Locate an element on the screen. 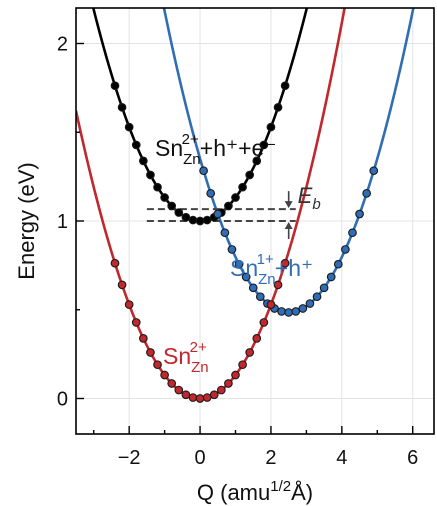  y-tick-label: 1 is located at coordinates (62, 222).